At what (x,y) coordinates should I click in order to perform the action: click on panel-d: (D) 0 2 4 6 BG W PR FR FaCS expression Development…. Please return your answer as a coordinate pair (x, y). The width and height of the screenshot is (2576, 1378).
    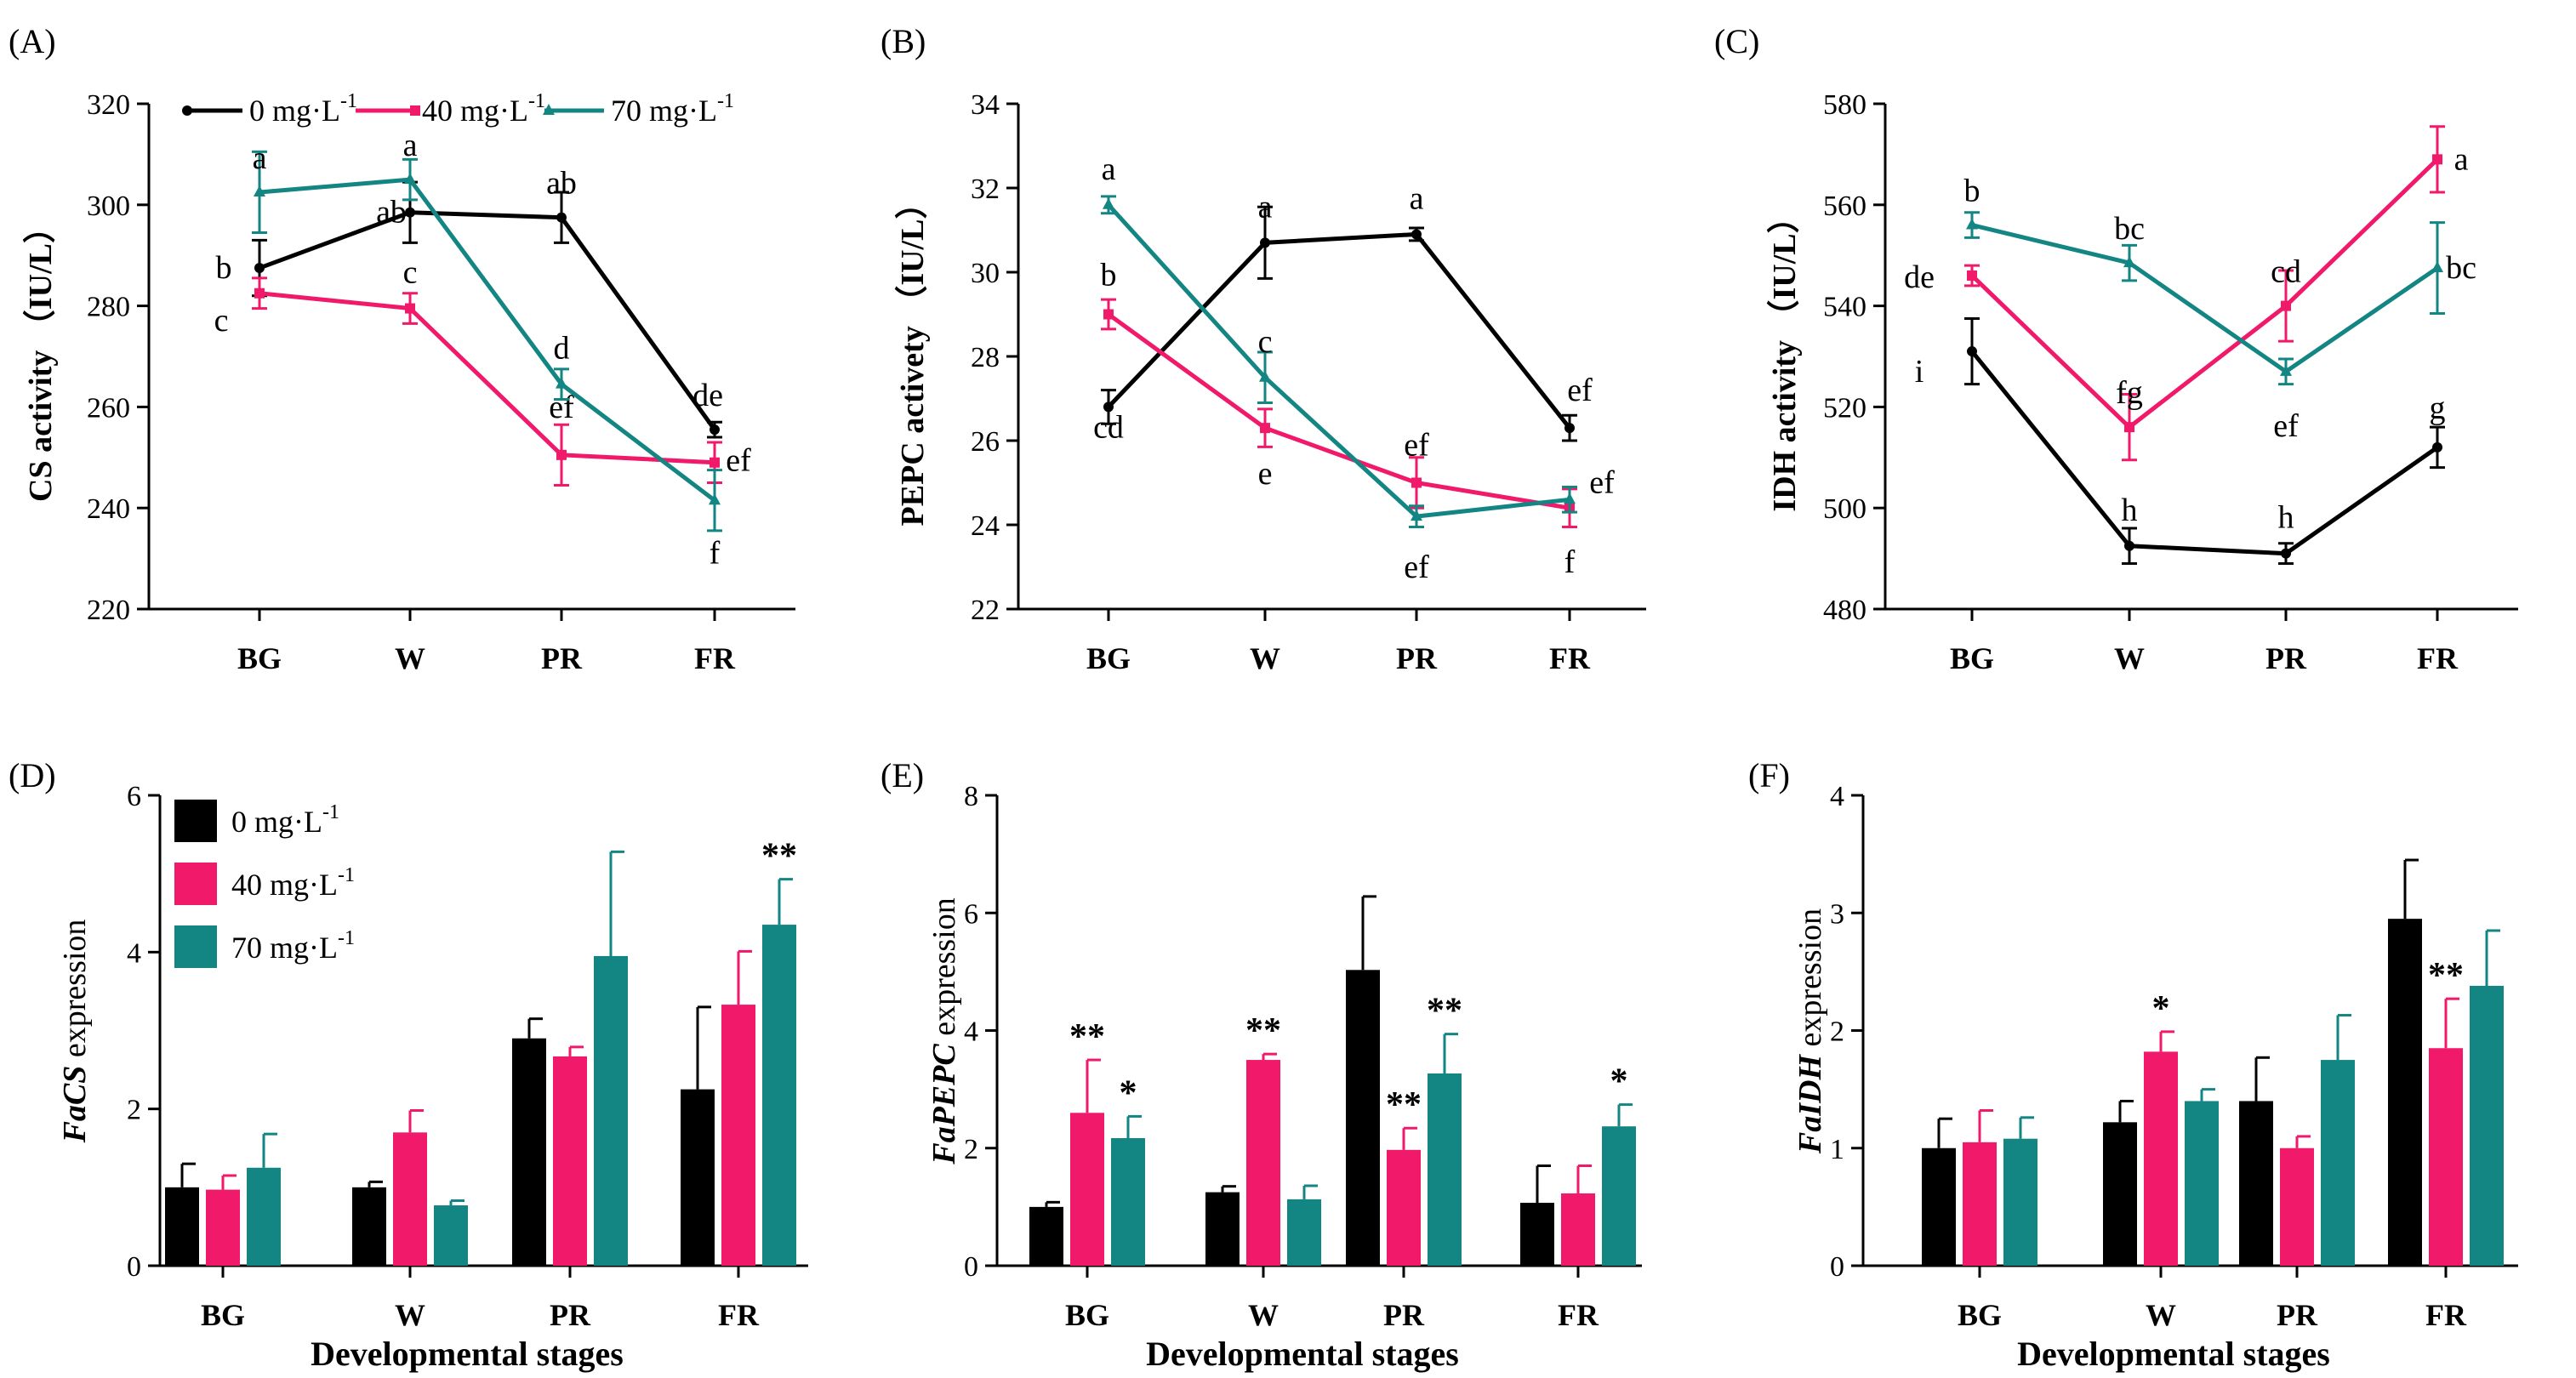
    Looking at the image, I should click on (409, 1064).